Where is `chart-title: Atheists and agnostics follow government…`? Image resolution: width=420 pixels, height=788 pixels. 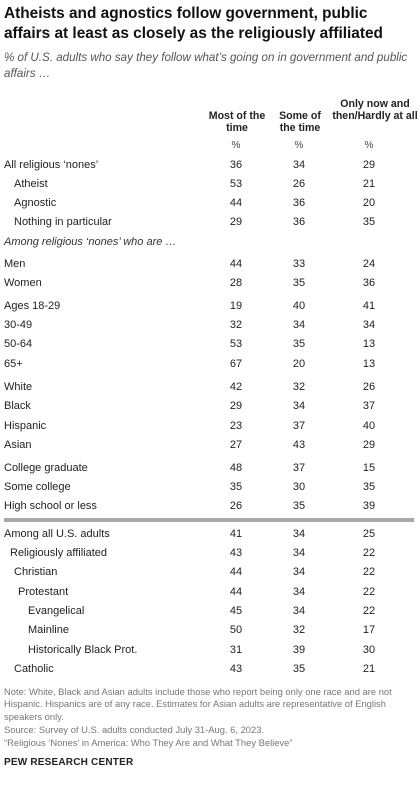
chart-title: Atheists and agnostics follow government… is located at coordinates (193, 23).